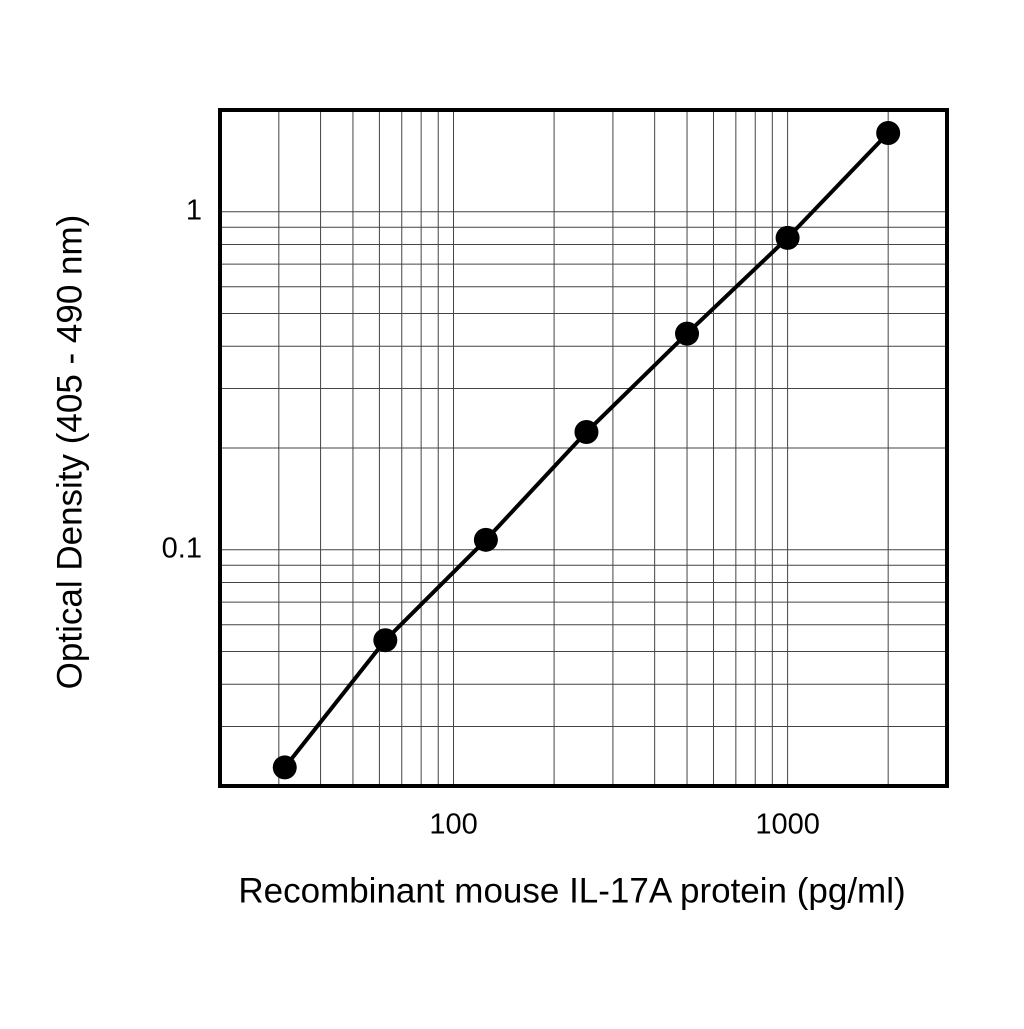  I want to click on y-axis-label: Optical Density (405 - 490 nm), so click(69, 452).